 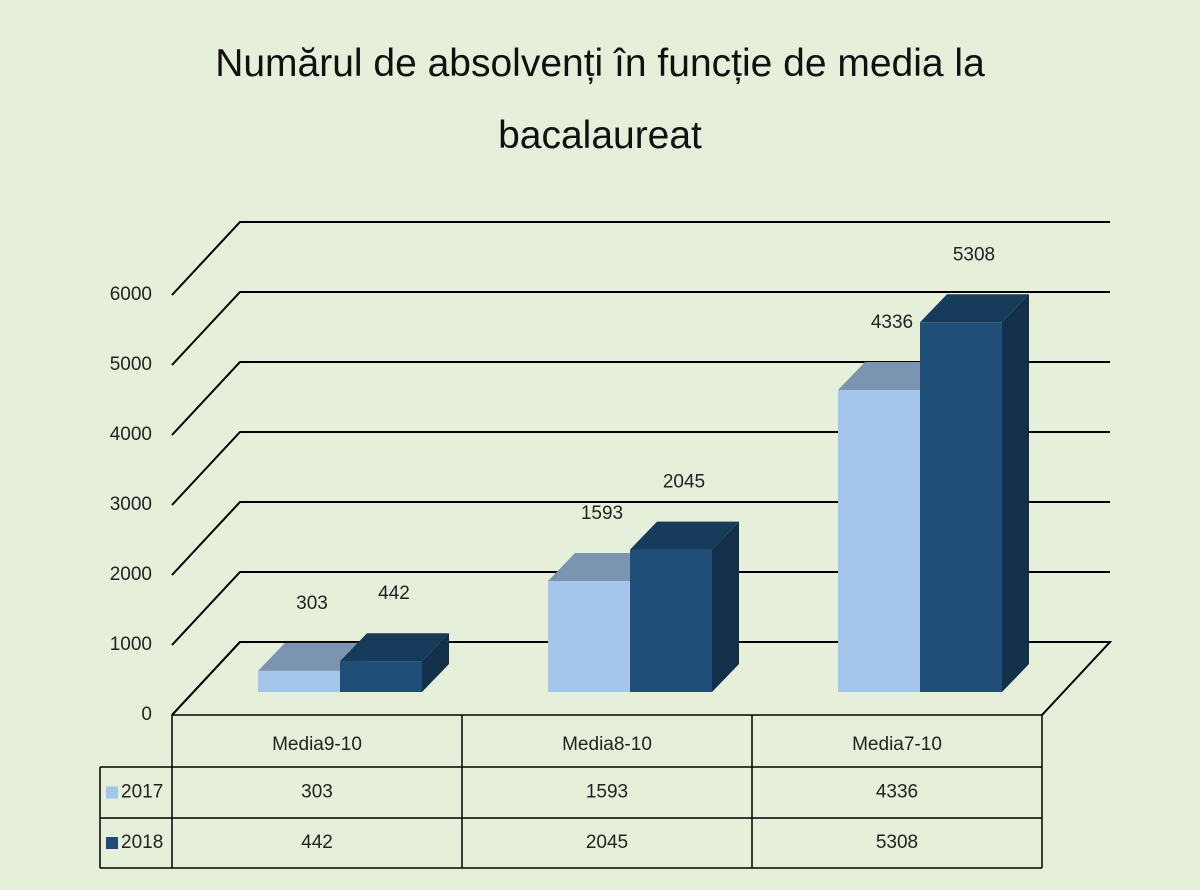 What do you see at coordinates (897, 842) in the screenshot?
I see `table-value: 5308` at bounding box center [897, 842].